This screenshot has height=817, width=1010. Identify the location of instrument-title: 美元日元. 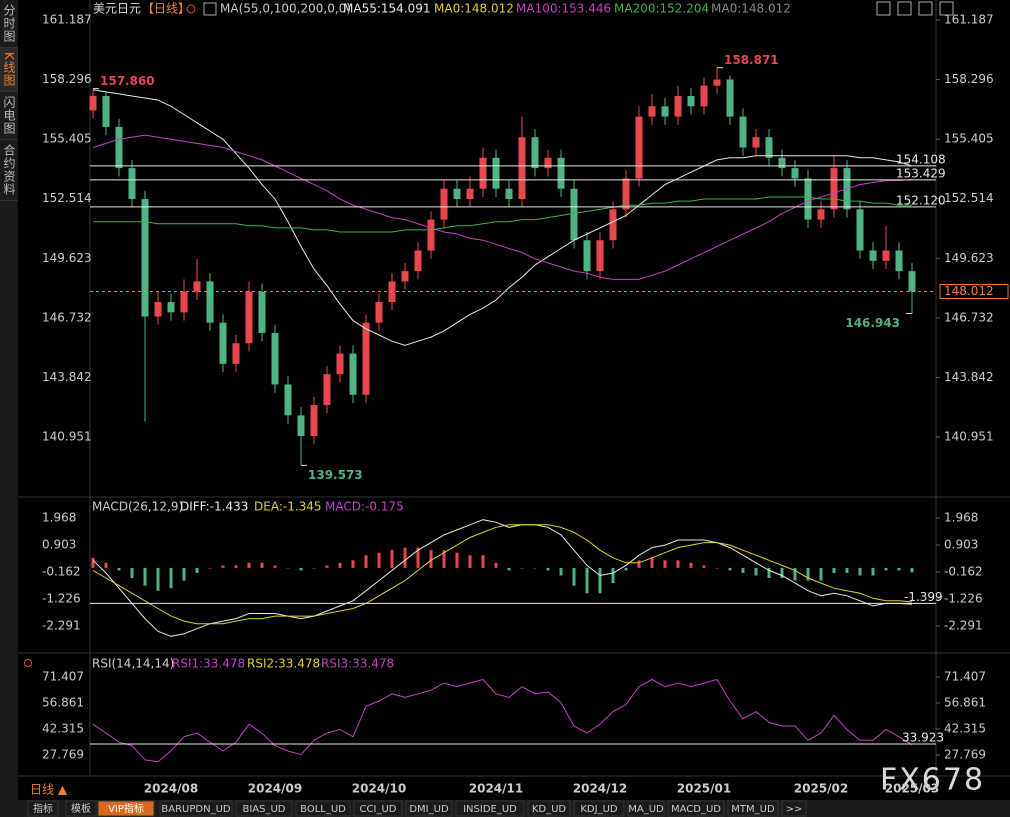
(117, 9).